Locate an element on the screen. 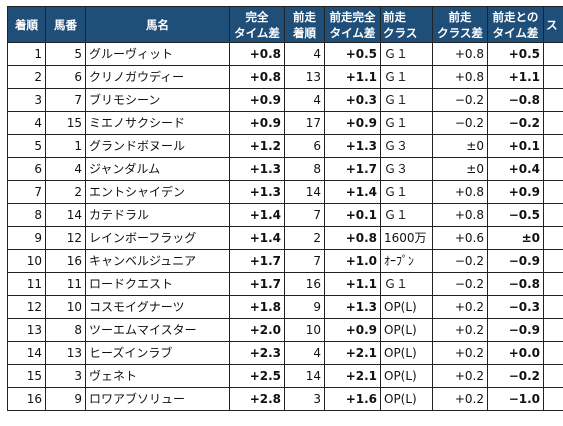 The image size is (563, 426). cell-time-diff-vs-prev: +0.1 is located at coordinates (515, 146).